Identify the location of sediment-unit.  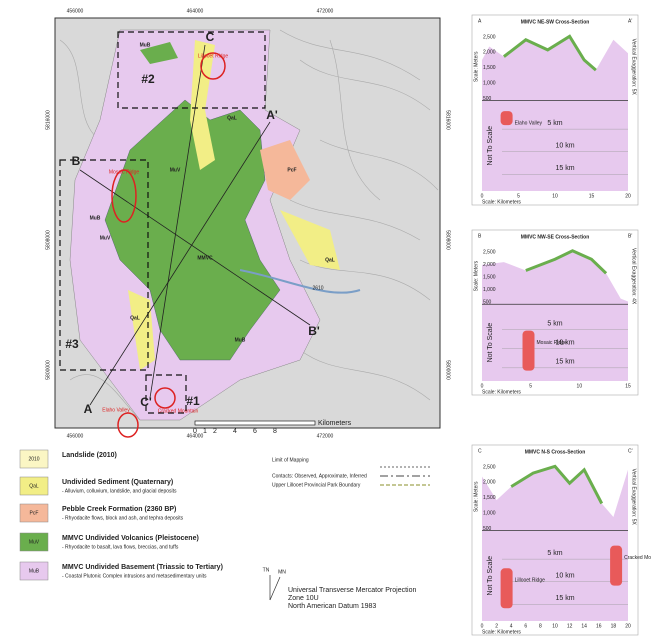
(310, 240).